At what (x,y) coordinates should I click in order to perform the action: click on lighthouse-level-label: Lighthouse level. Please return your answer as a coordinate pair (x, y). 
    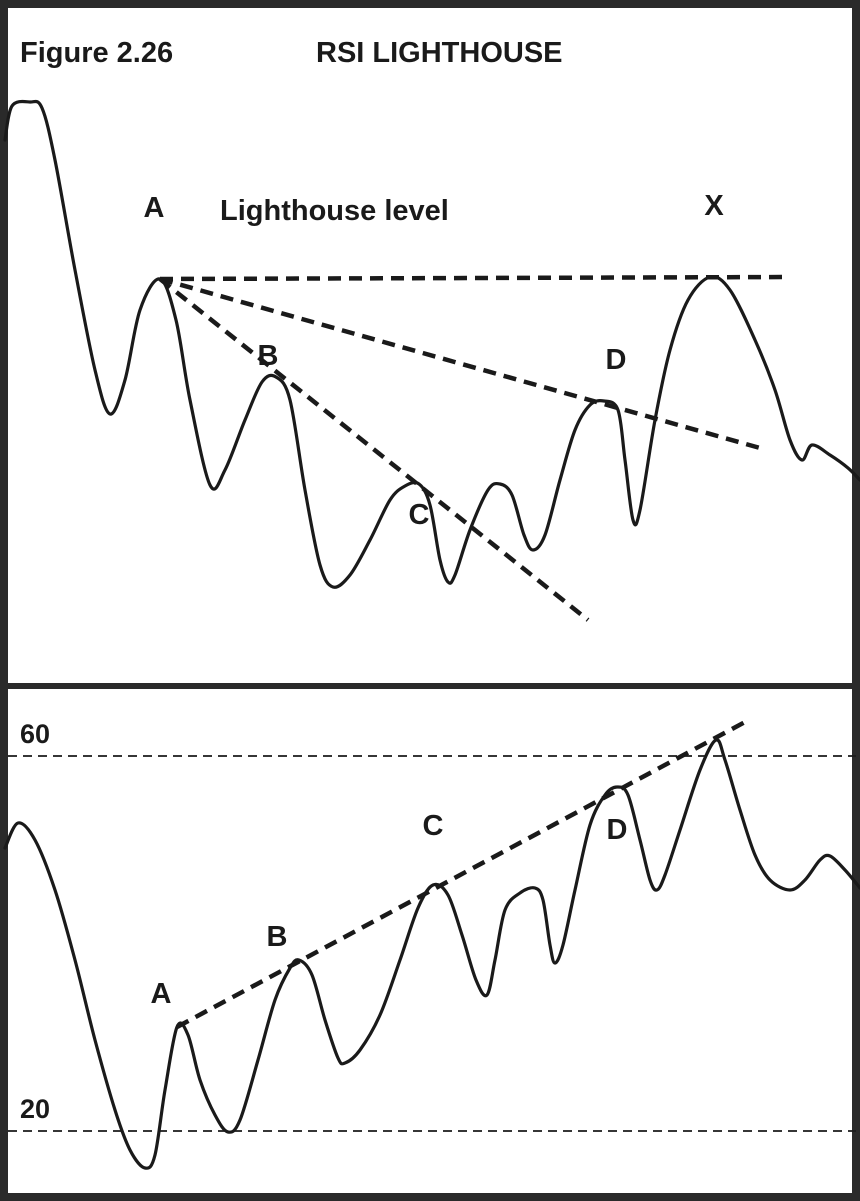
    Looking at the image, I should click on (334, 211).